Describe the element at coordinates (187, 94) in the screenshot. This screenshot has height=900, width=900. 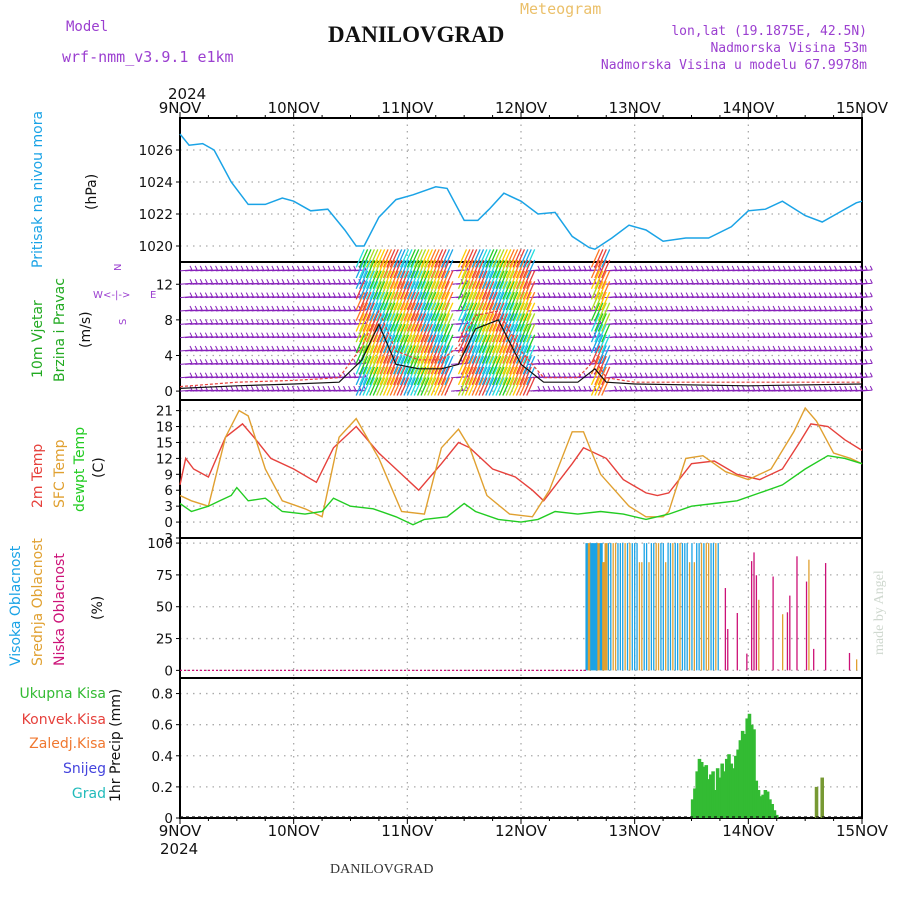
I see `year-label-top: 2024` at that location.